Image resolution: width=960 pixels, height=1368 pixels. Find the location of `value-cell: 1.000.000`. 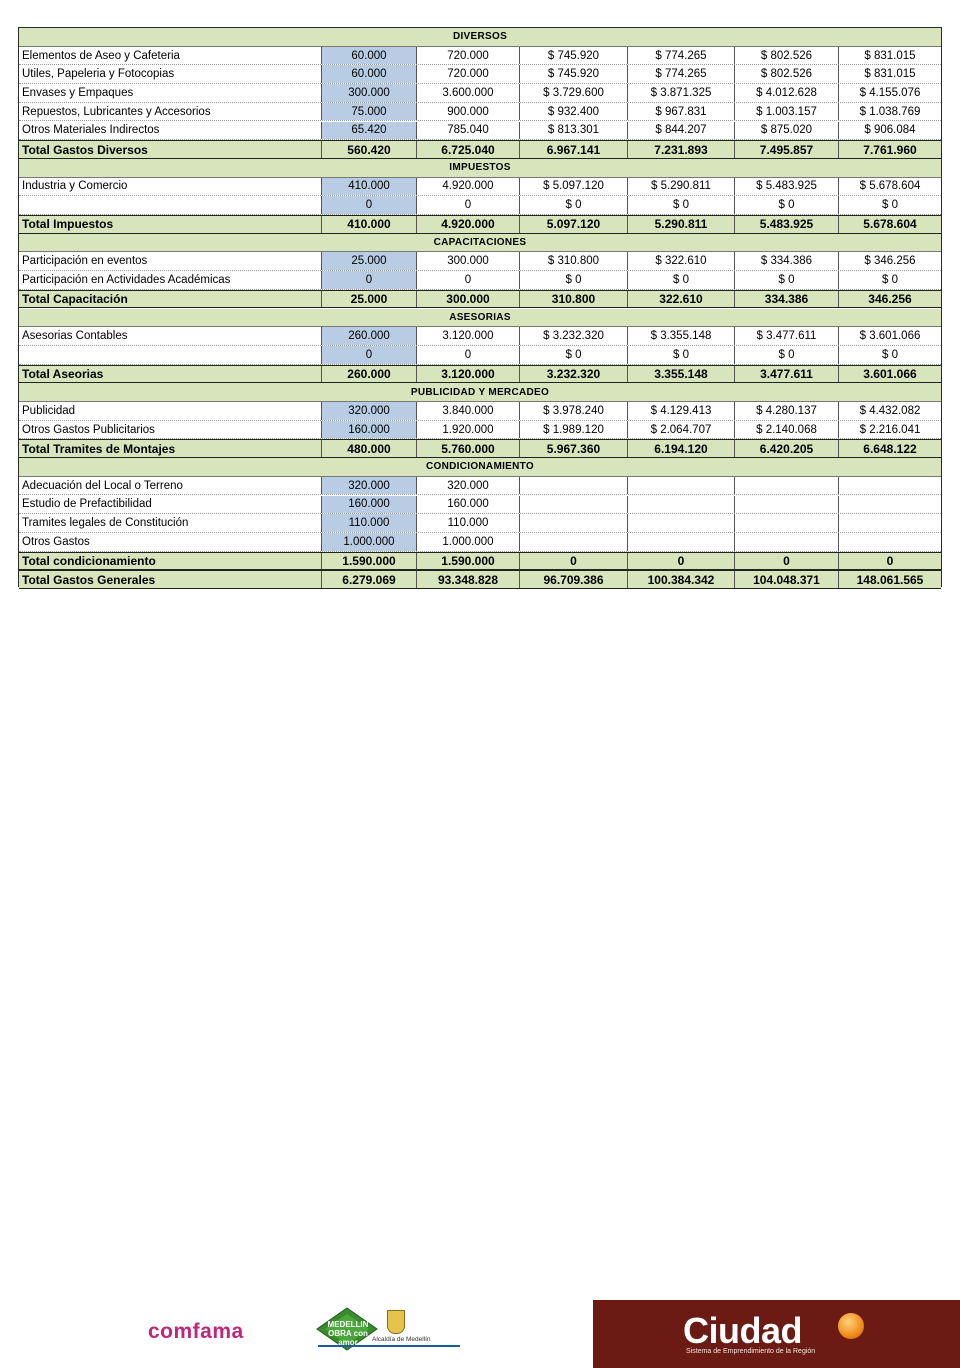

value-cell: 1.000.000 is located at coordinates (369, 541).